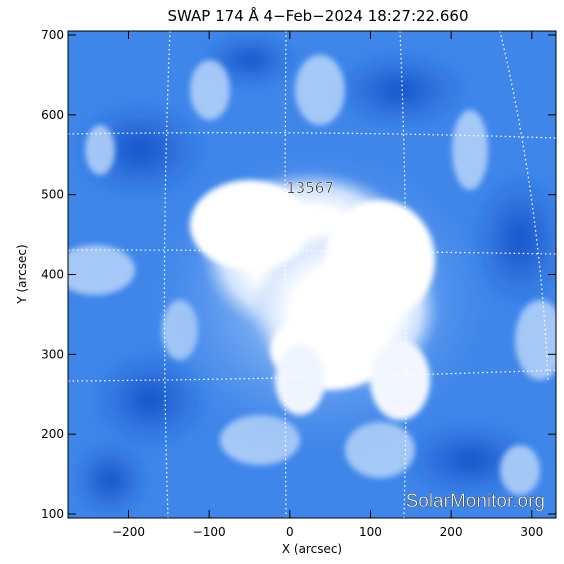 This screenshot has width=564, height=564. I want to click on y-tick-label: 600, so click(52, 115).